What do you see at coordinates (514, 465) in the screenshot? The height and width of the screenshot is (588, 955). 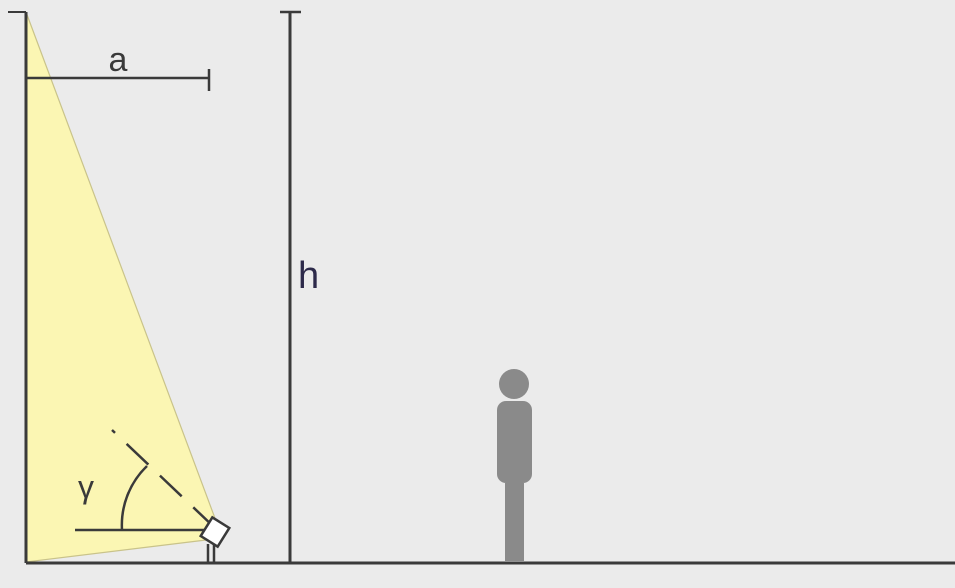 I see `person-icon` at bounding box center [514, 465].